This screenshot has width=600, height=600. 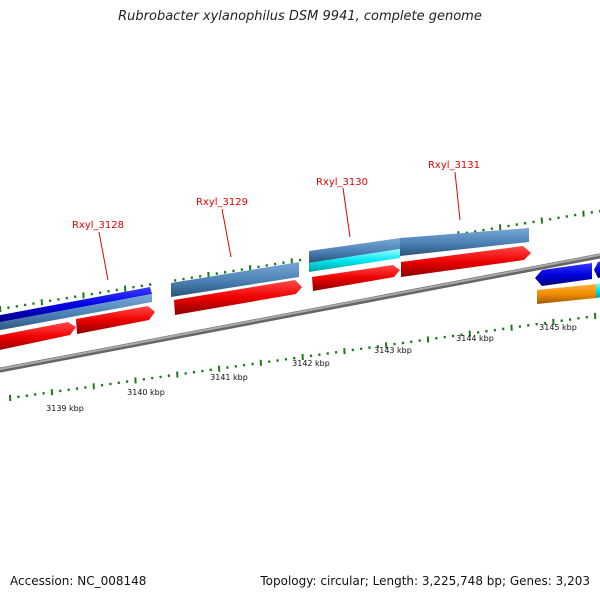 What do you see at coordinates (558, 327) in the screenshot?
I see `scale-label-3145: 3145 kbp` at bounding box center [558, 327].